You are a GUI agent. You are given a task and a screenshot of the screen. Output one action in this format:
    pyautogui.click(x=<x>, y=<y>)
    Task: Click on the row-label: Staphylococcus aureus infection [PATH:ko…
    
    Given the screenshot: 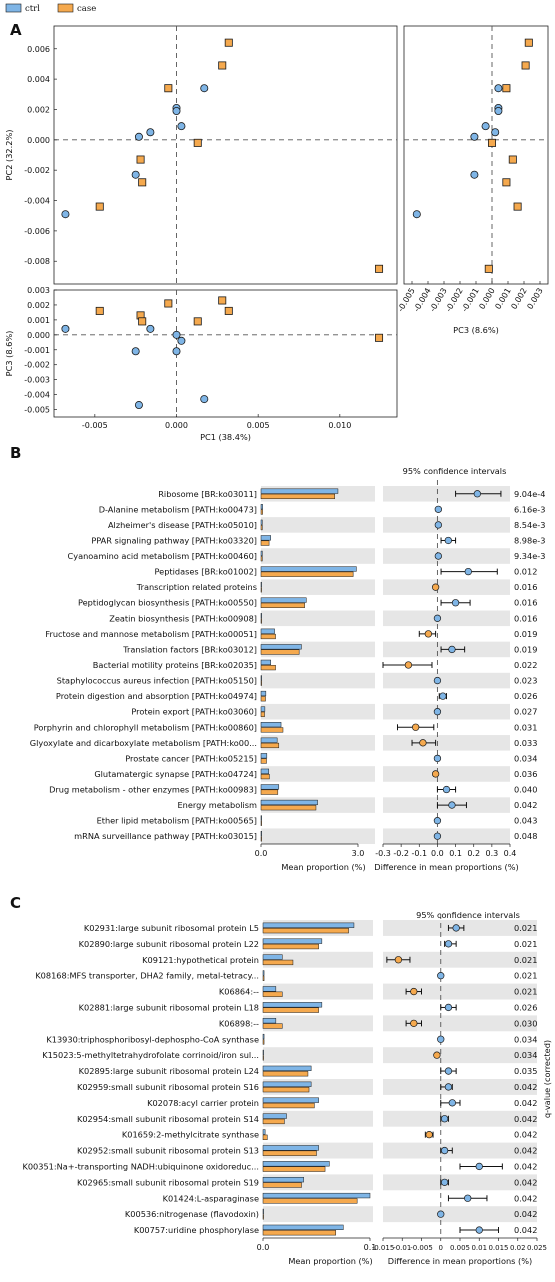 What is the action you would take?
    pyautogui.click(x=157, y=681)
    